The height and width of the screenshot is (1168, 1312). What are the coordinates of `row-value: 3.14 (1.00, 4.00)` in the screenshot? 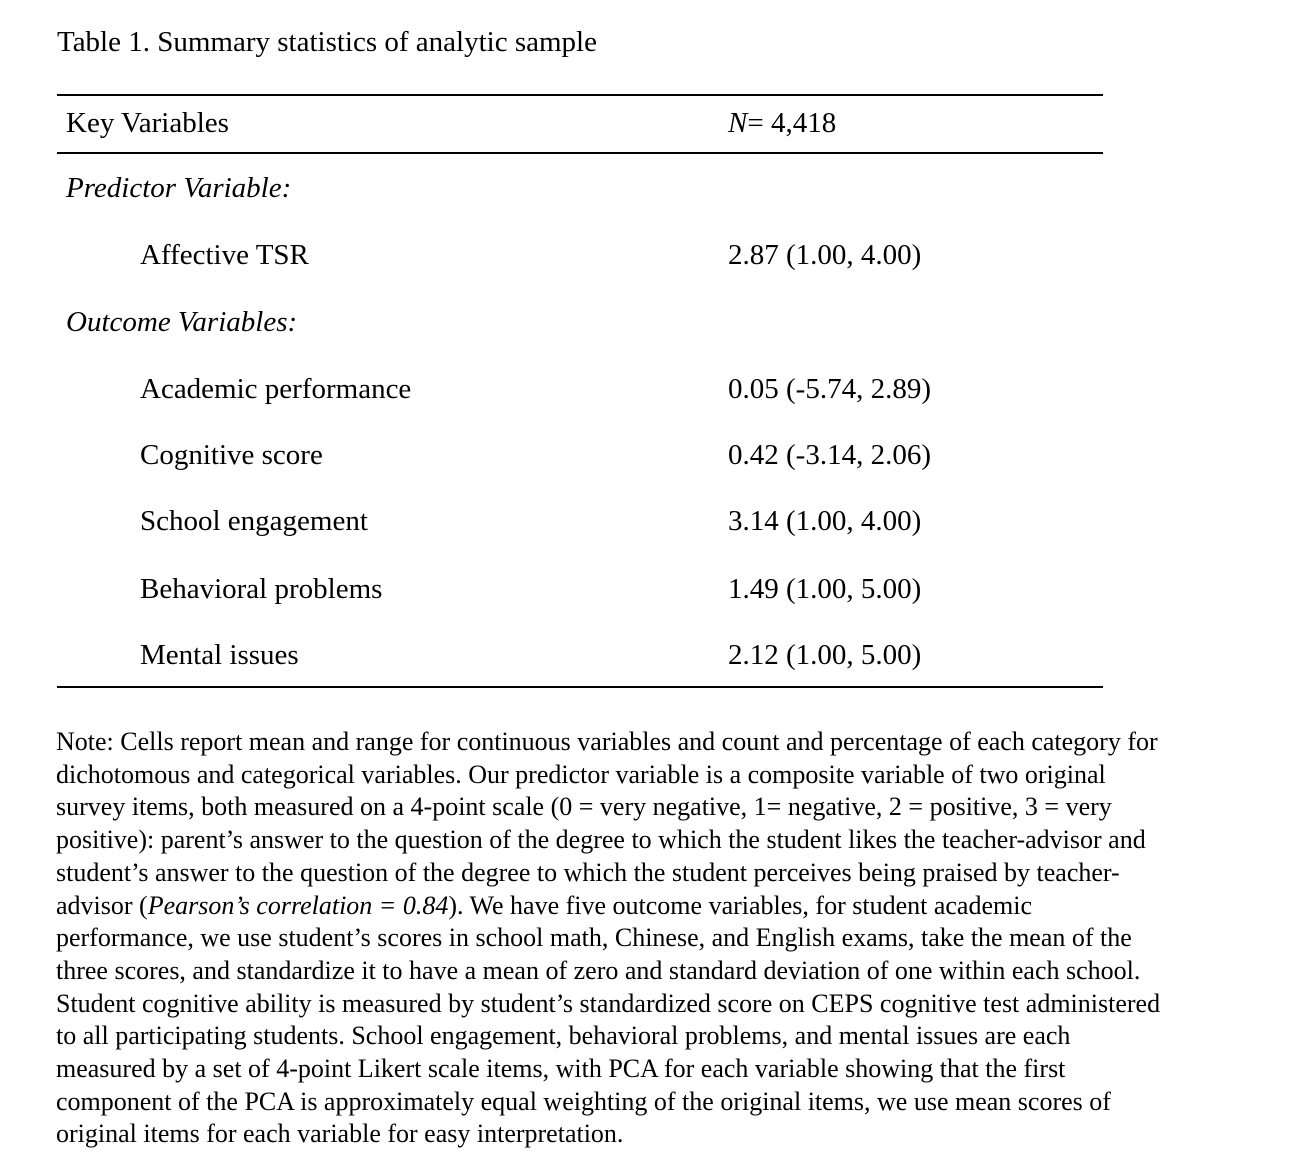 It's located at (825, 521).